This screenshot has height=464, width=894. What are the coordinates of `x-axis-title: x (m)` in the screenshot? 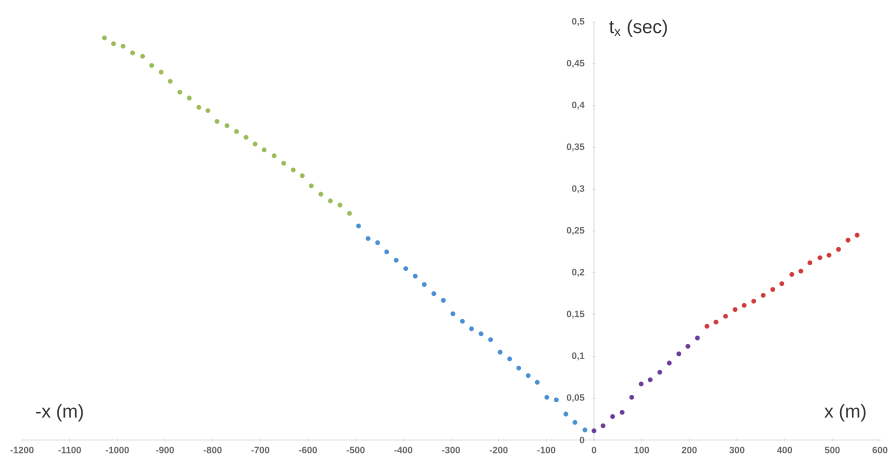 It's located at (845, 413).